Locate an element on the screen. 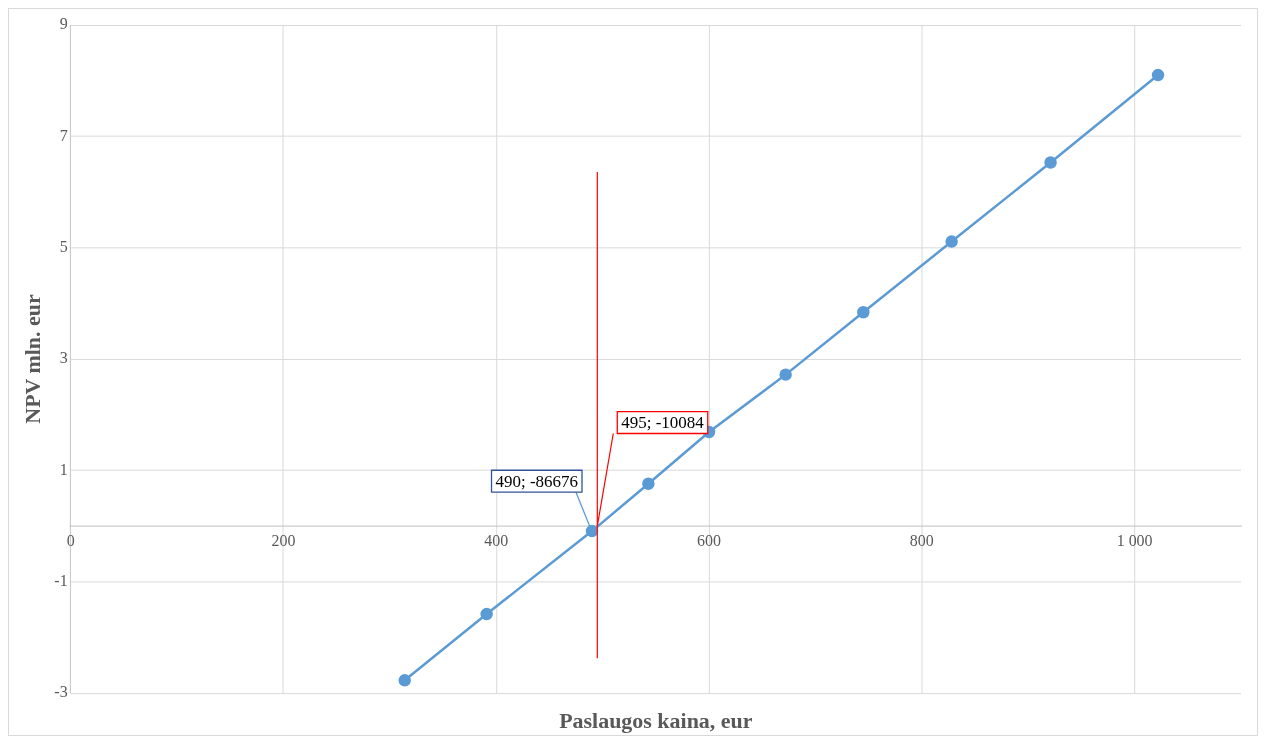 This screenshot has width=1267, height=744. x-tick-label: 400 is located at coordinates (496, 541).